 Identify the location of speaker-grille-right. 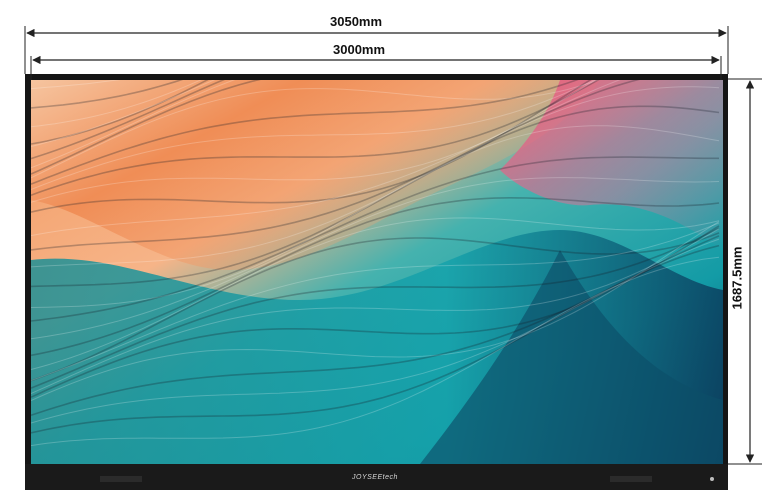
(631, 479).